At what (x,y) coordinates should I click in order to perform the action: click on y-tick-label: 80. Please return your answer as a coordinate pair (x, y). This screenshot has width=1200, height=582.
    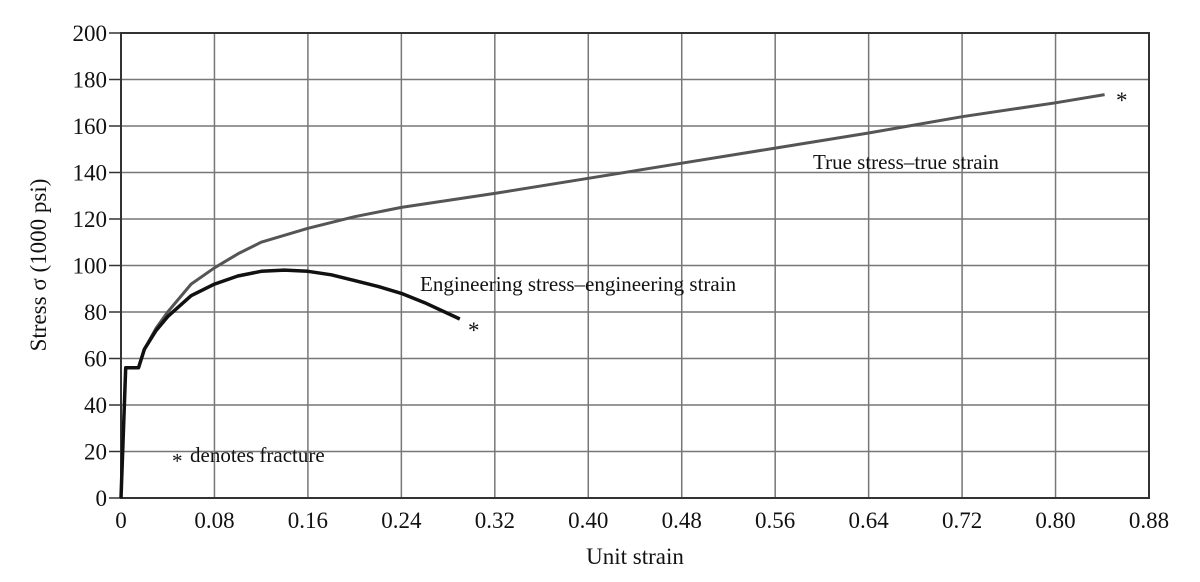
    Looking at the image, I should click on (95, 312).